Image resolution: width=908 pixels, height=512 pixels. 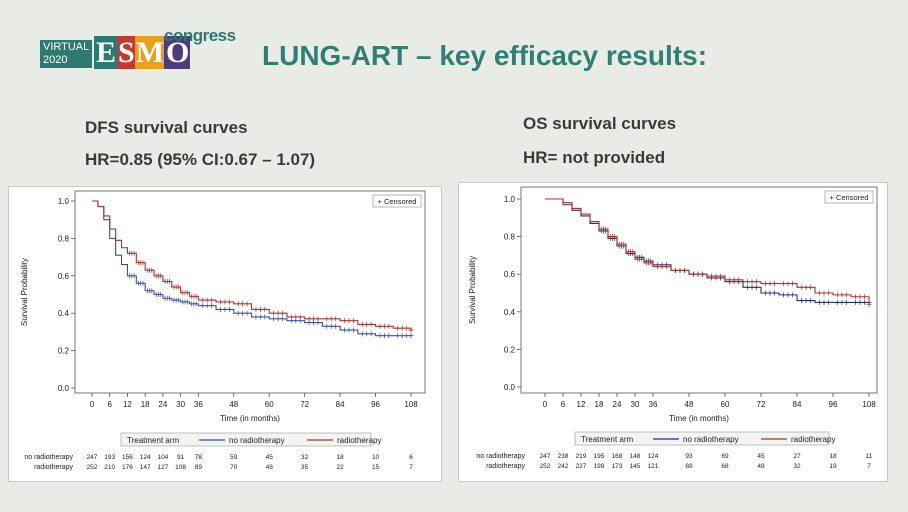 I want to click on at-risk-count: 70, so click(x=234, y=467).